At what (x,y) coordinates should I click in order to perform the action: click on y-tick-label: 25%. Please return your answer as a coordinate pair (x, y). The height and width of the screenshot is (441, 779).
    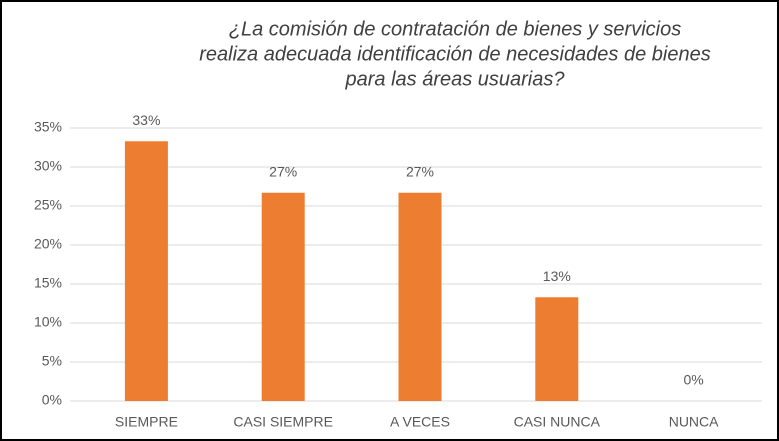
    Looking at the image, I should click on (48, 205).